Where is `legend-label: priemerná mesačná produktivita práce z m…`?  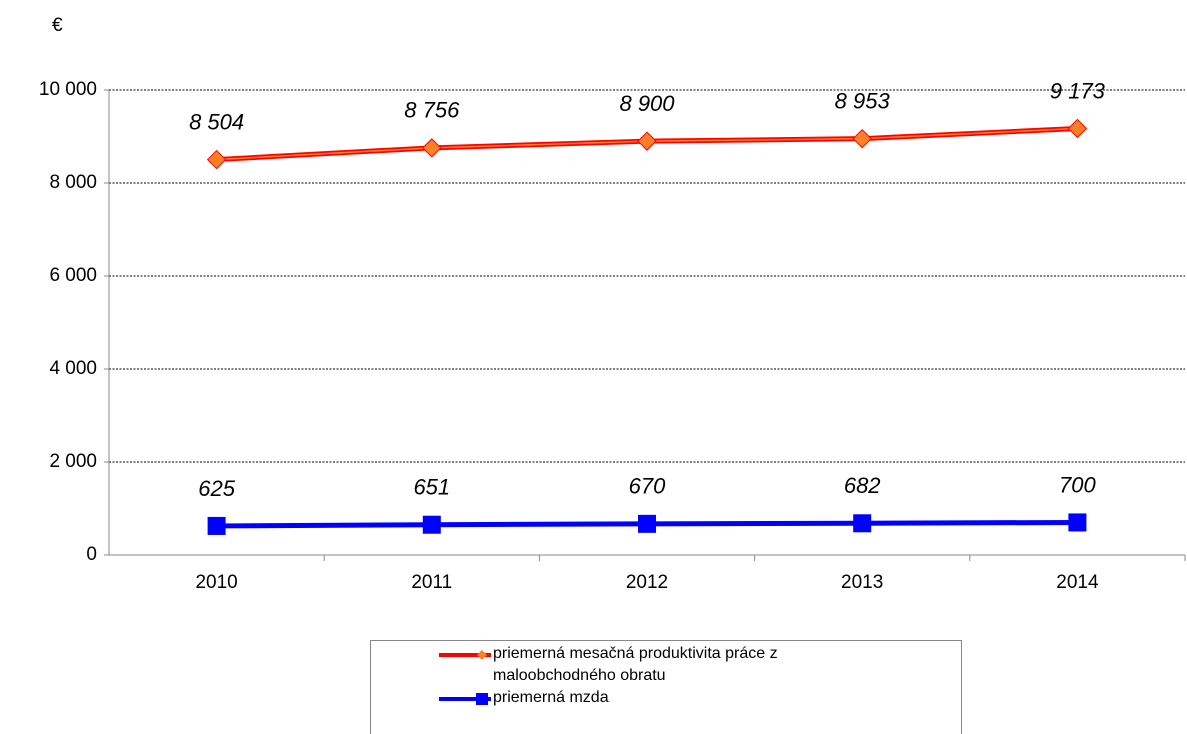 legend-label: priemerná mesačná produktivita práce z m… is located at coordinates (635, 664).